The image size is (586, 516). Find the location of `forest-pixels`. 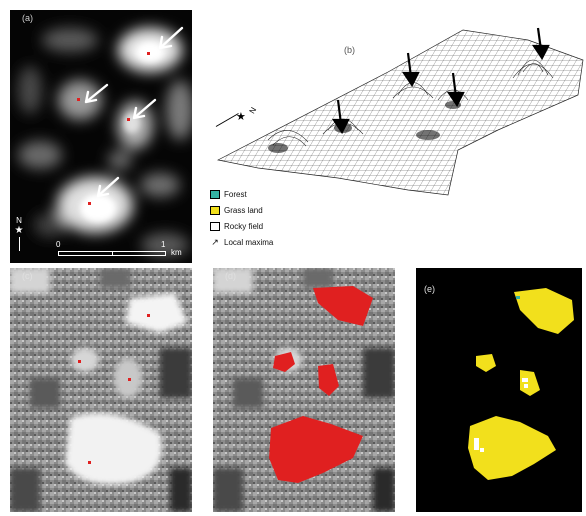

forest-pixels is located at coordinates (518, 297).